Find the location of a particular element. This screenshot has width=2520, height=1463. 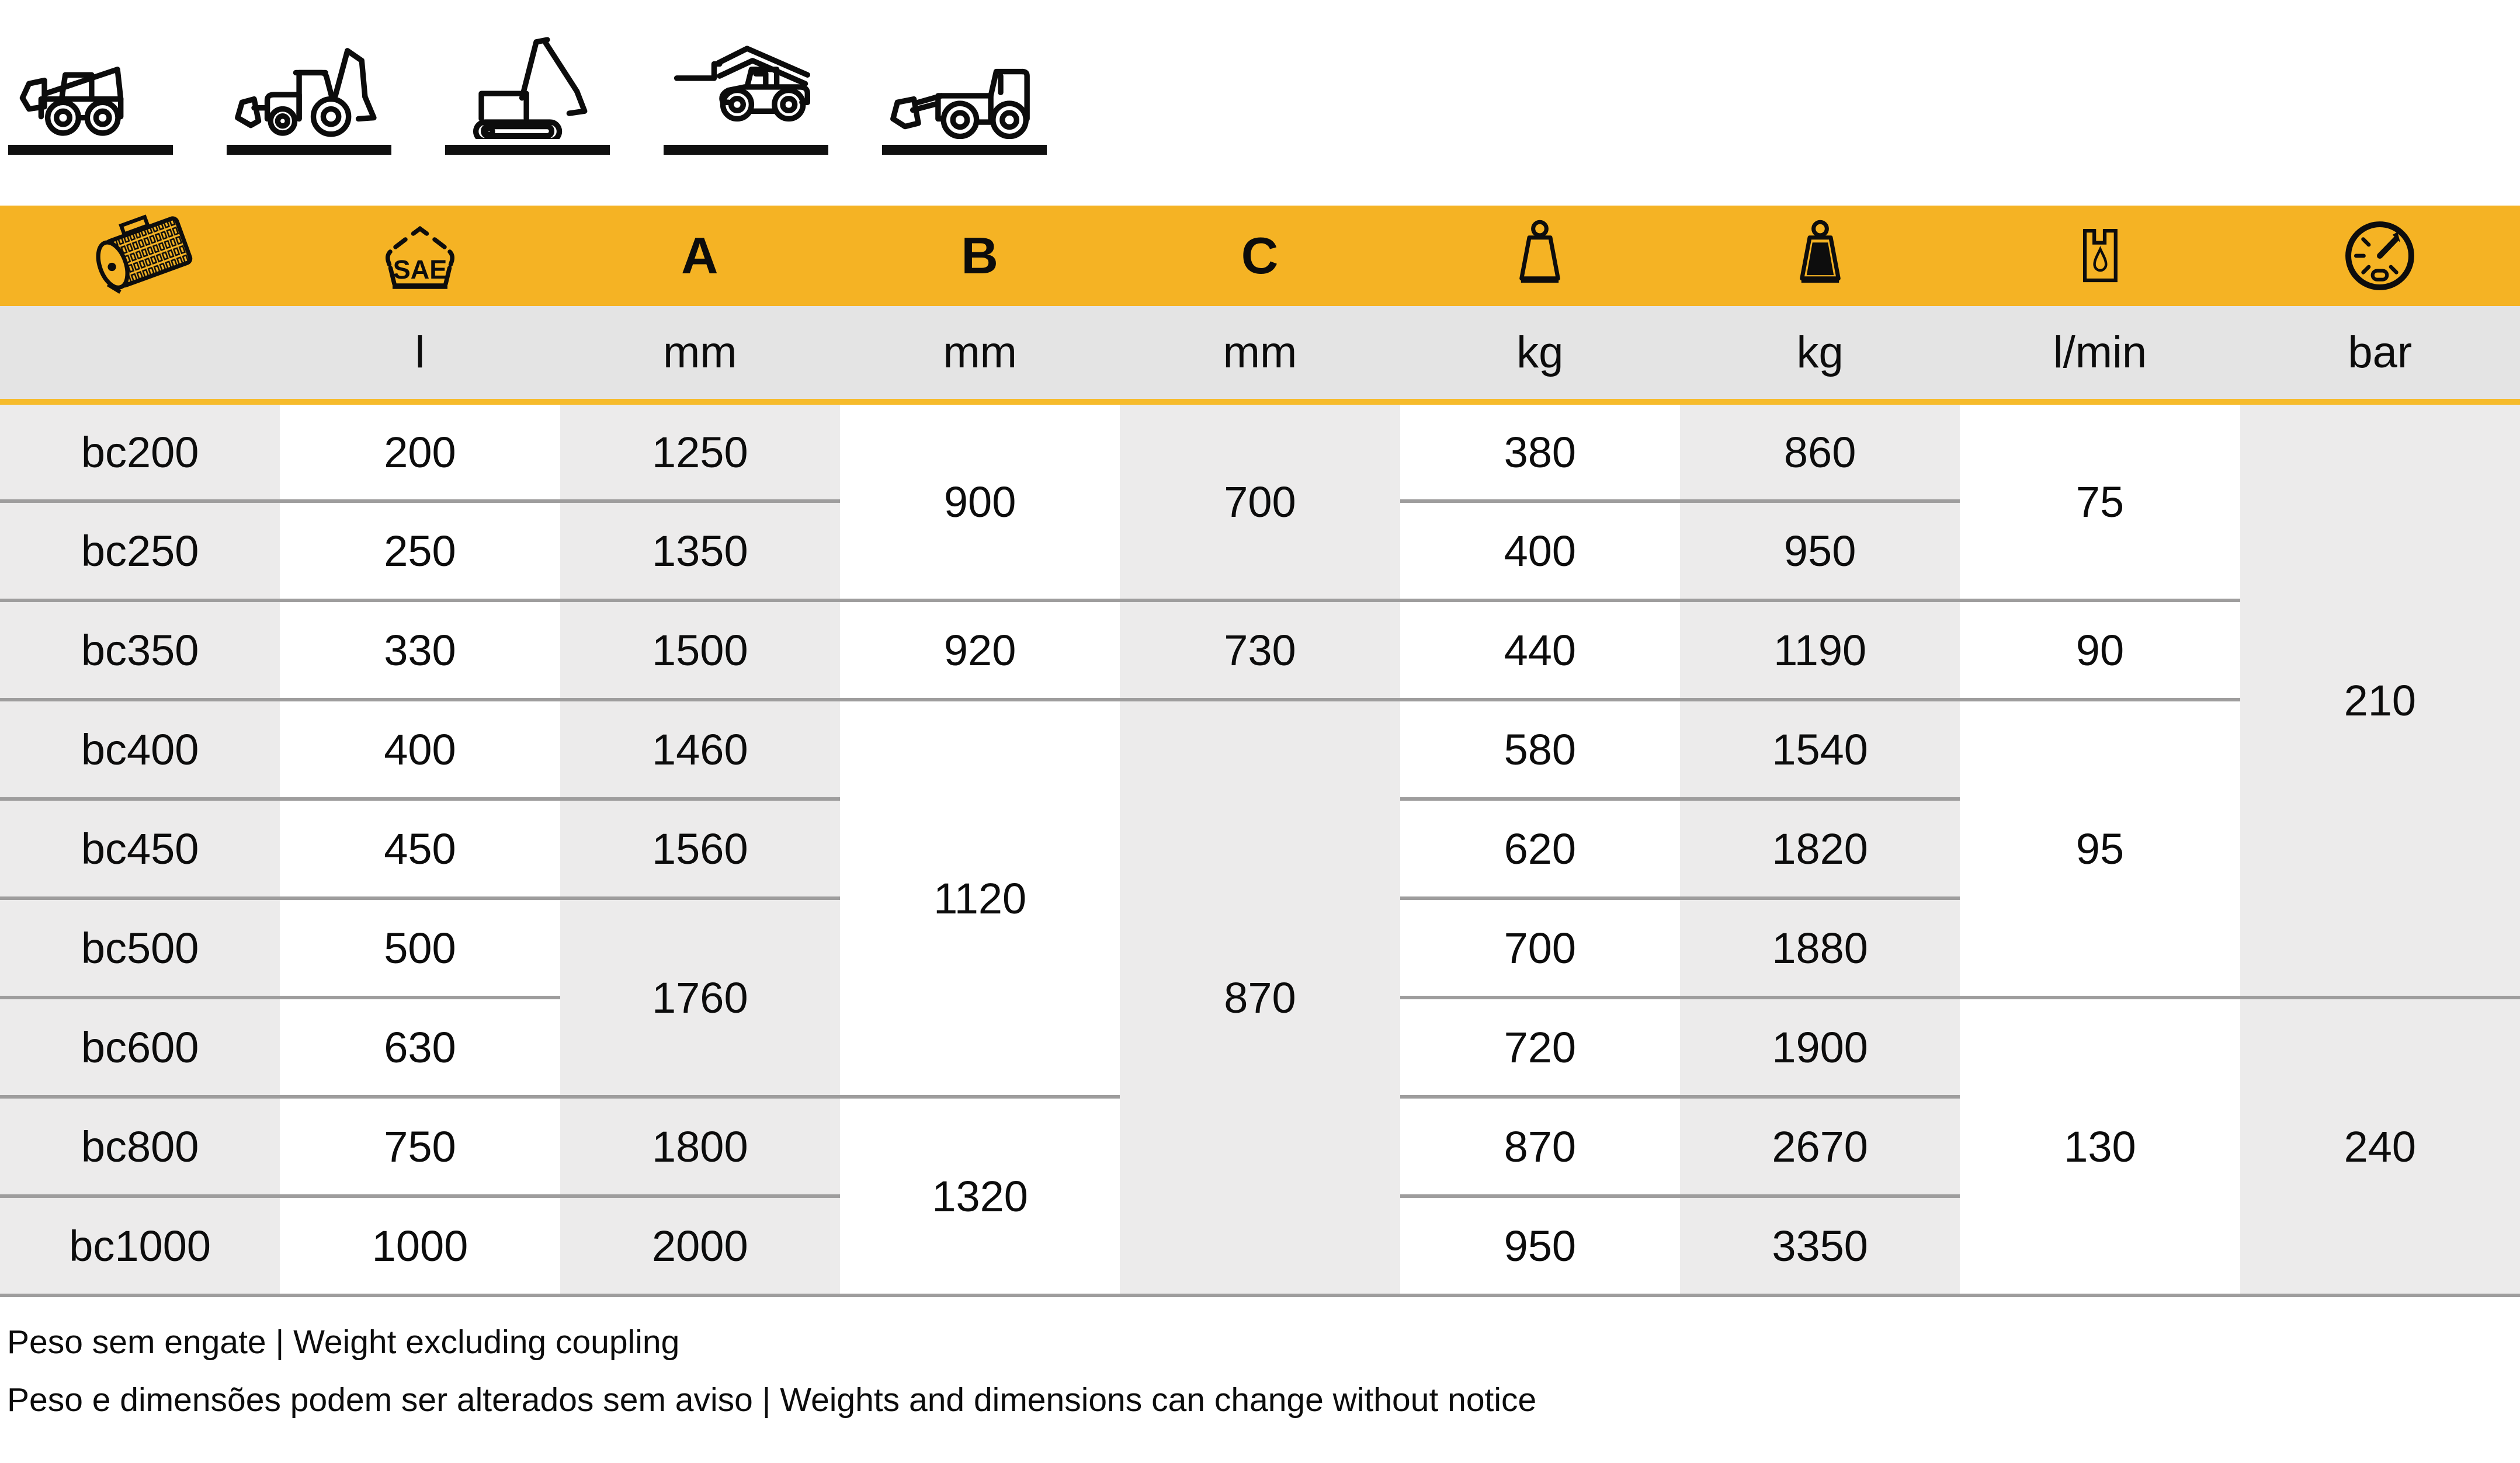

machine-tab-mini-excavator is located at coordinates (527, 110).